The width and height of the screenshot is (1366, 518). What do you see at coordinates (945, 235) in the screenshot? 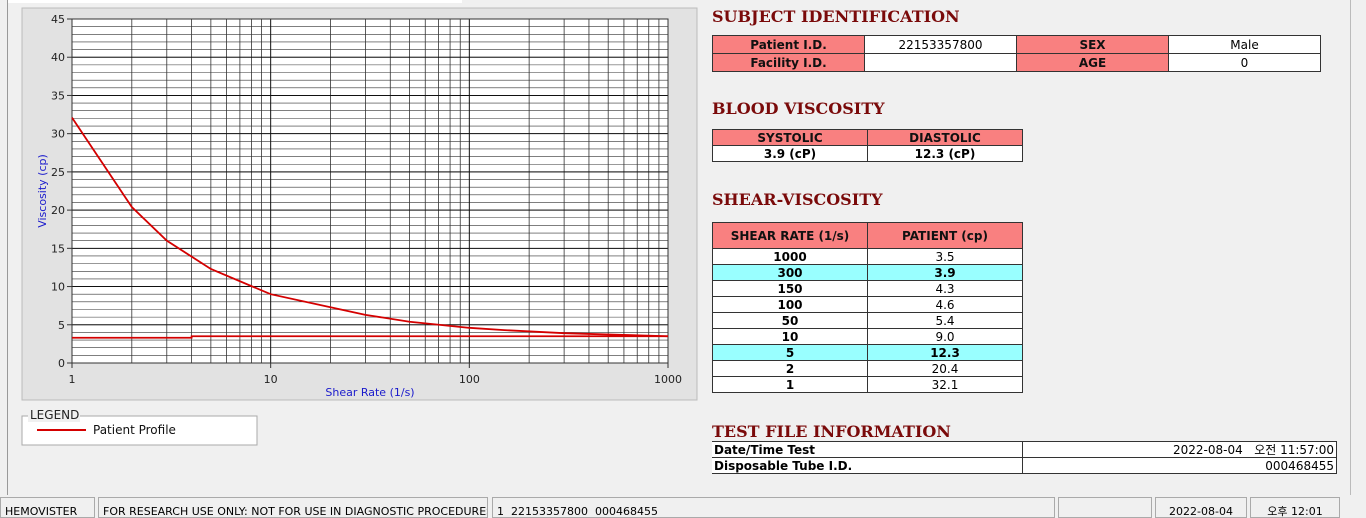
I see `table-cell: PATIENT (cp)` at bounding box center [945, 235].